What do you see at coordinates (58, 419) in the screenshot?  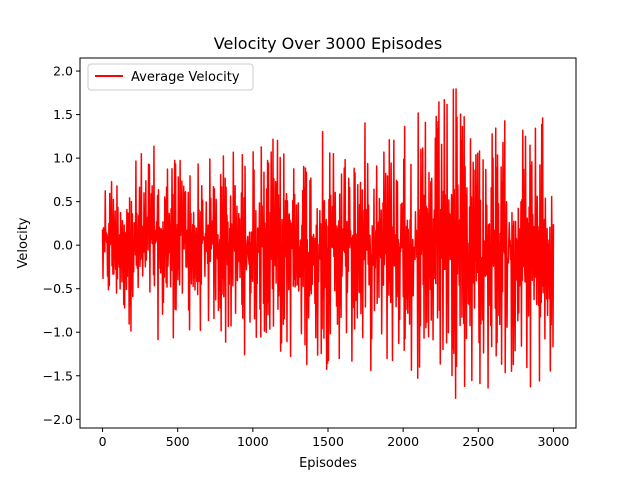 I see `y-tick-label: −2.0` at bounding box center [58, 419].